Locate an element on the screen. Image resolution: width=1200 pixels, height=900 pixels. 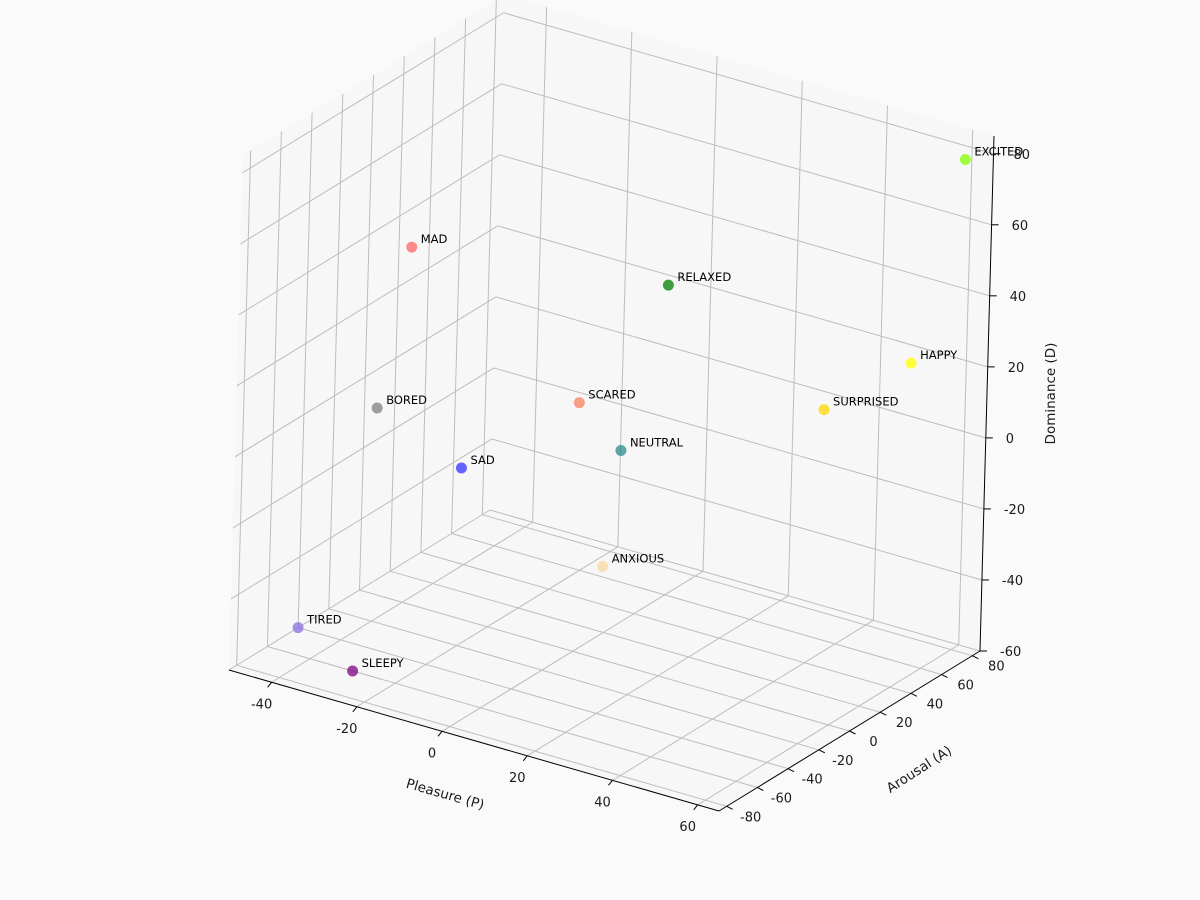
point-label-scared: SCARED is located at coordinates (611, 395).